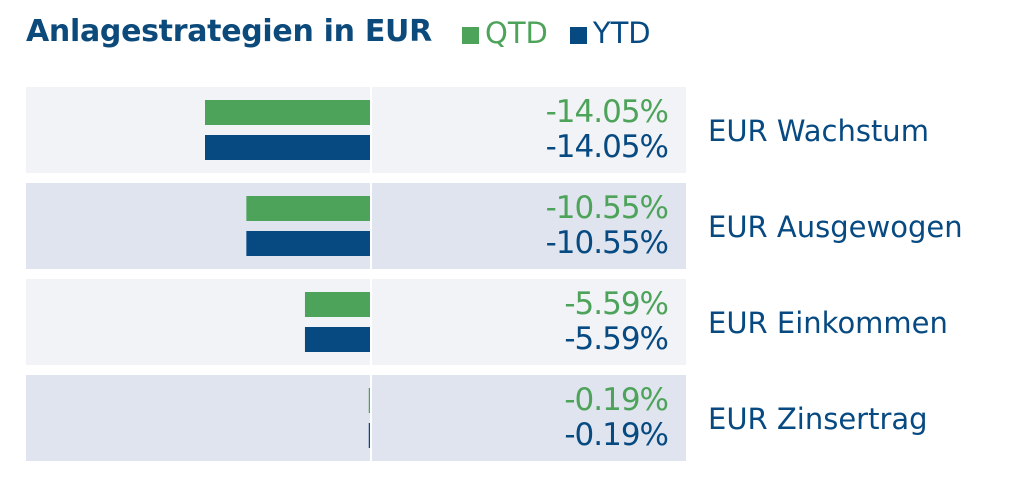 Image resolution: width=1032 pixels, height=497 pixels. What do you see at coordinates (616, 400) in the screenshot?
I see `value-label-qtd-eur-zinsertrag: -0.19%` at bounding box center [616, 400].